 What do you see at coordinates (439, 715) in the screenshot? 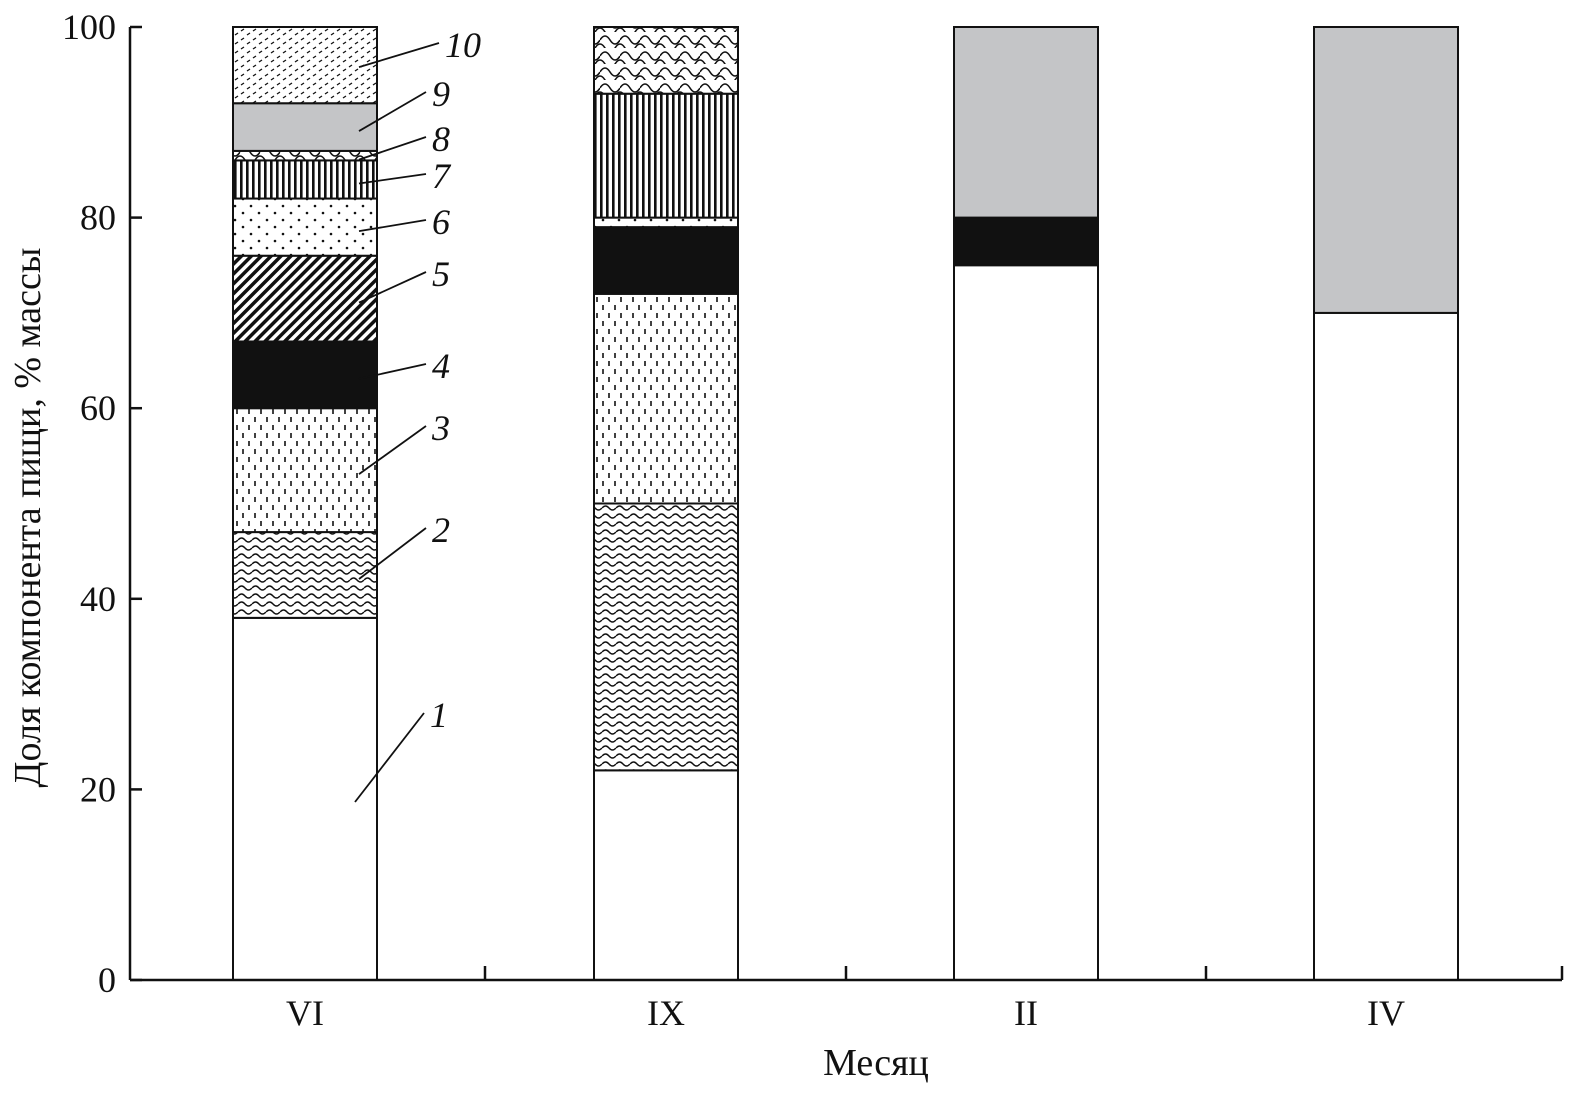
I see `annotation-label-1: 1` at bounding box center [439, 715].